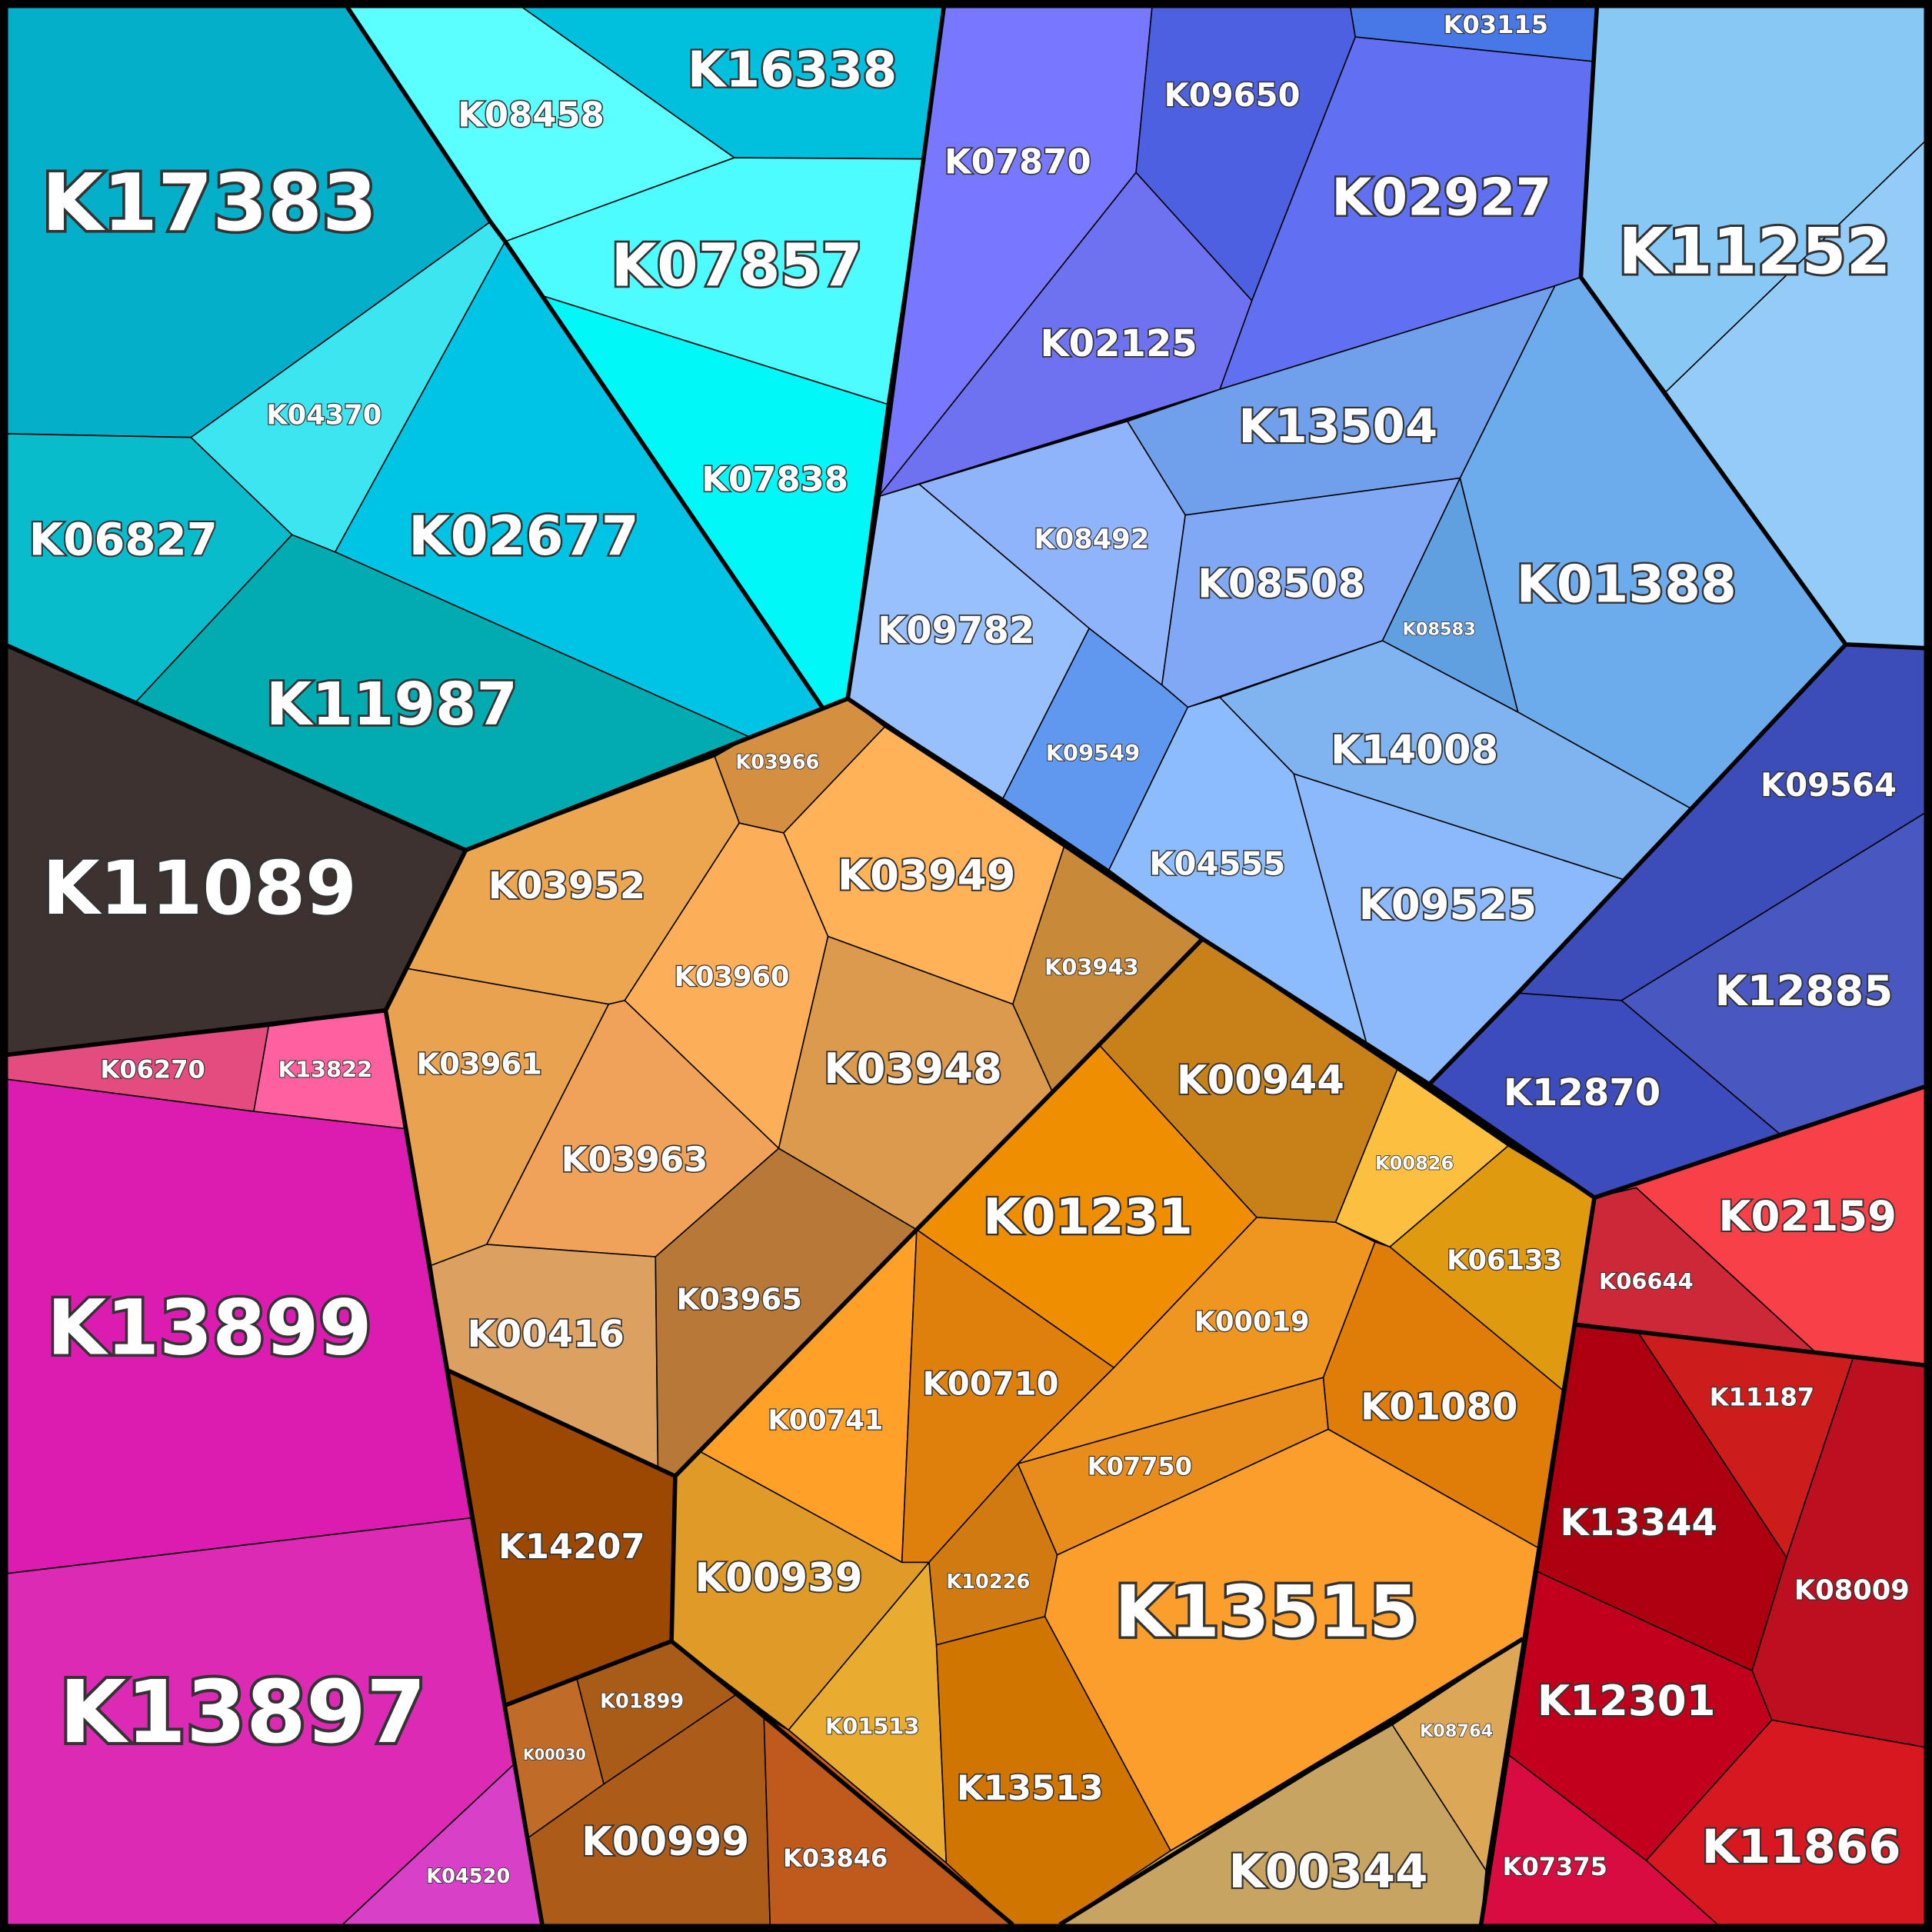 The width and height of the screenshot is (1932, 1932). Describe the element at coordinates (1801, 1847) in the screenshot. I see `cell-label: K11866` at that location.